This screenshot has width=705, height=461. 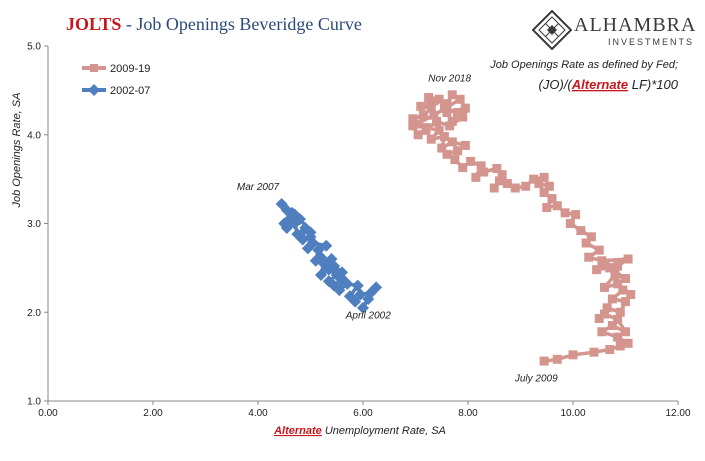 I want to click on y-tick-label: 1.0, so click(x=34, y=402).